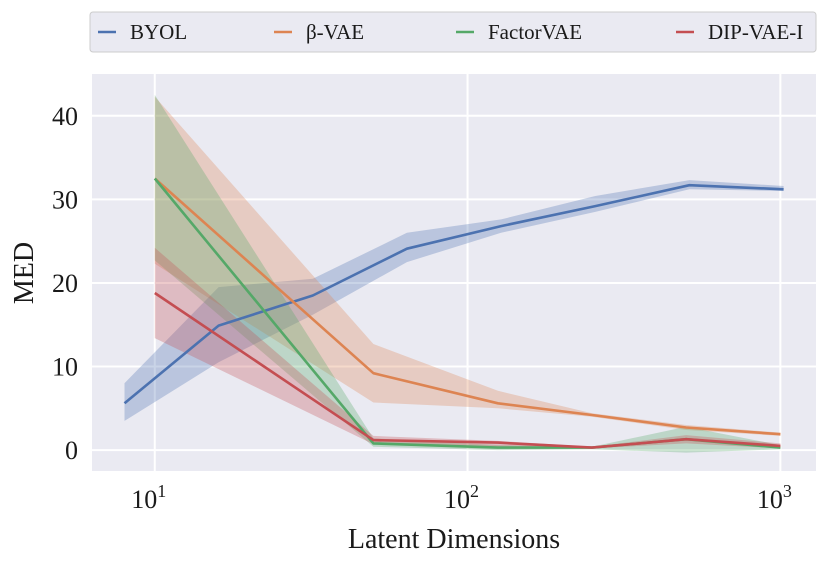 Image resolution: width=830 pixels, height=567 pixels. Describe the element at coordinates (65, 283) in the screenshot. I see `y-tick-label: 20` at that location.